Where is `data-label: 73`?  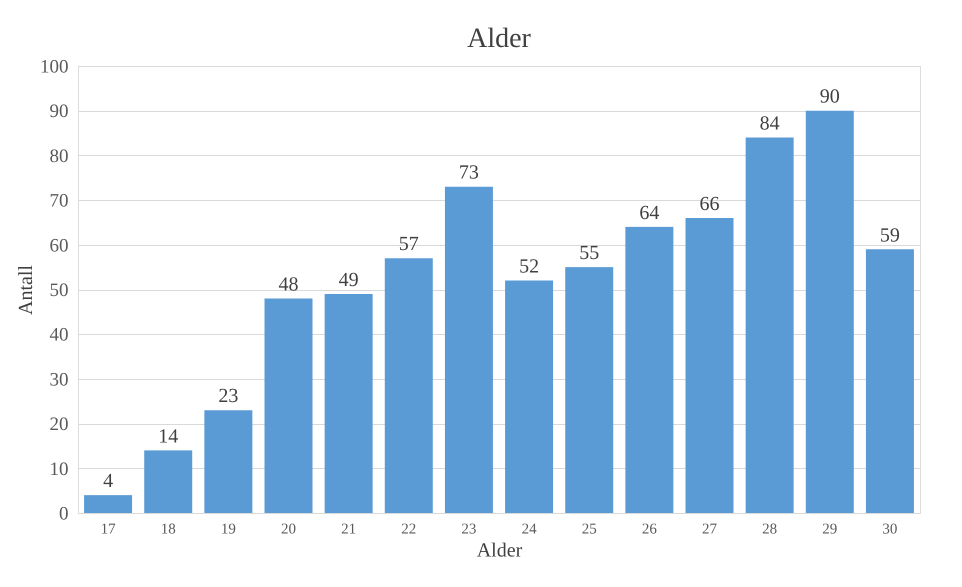
data-label: 73 is located at coordinates (468, 173).